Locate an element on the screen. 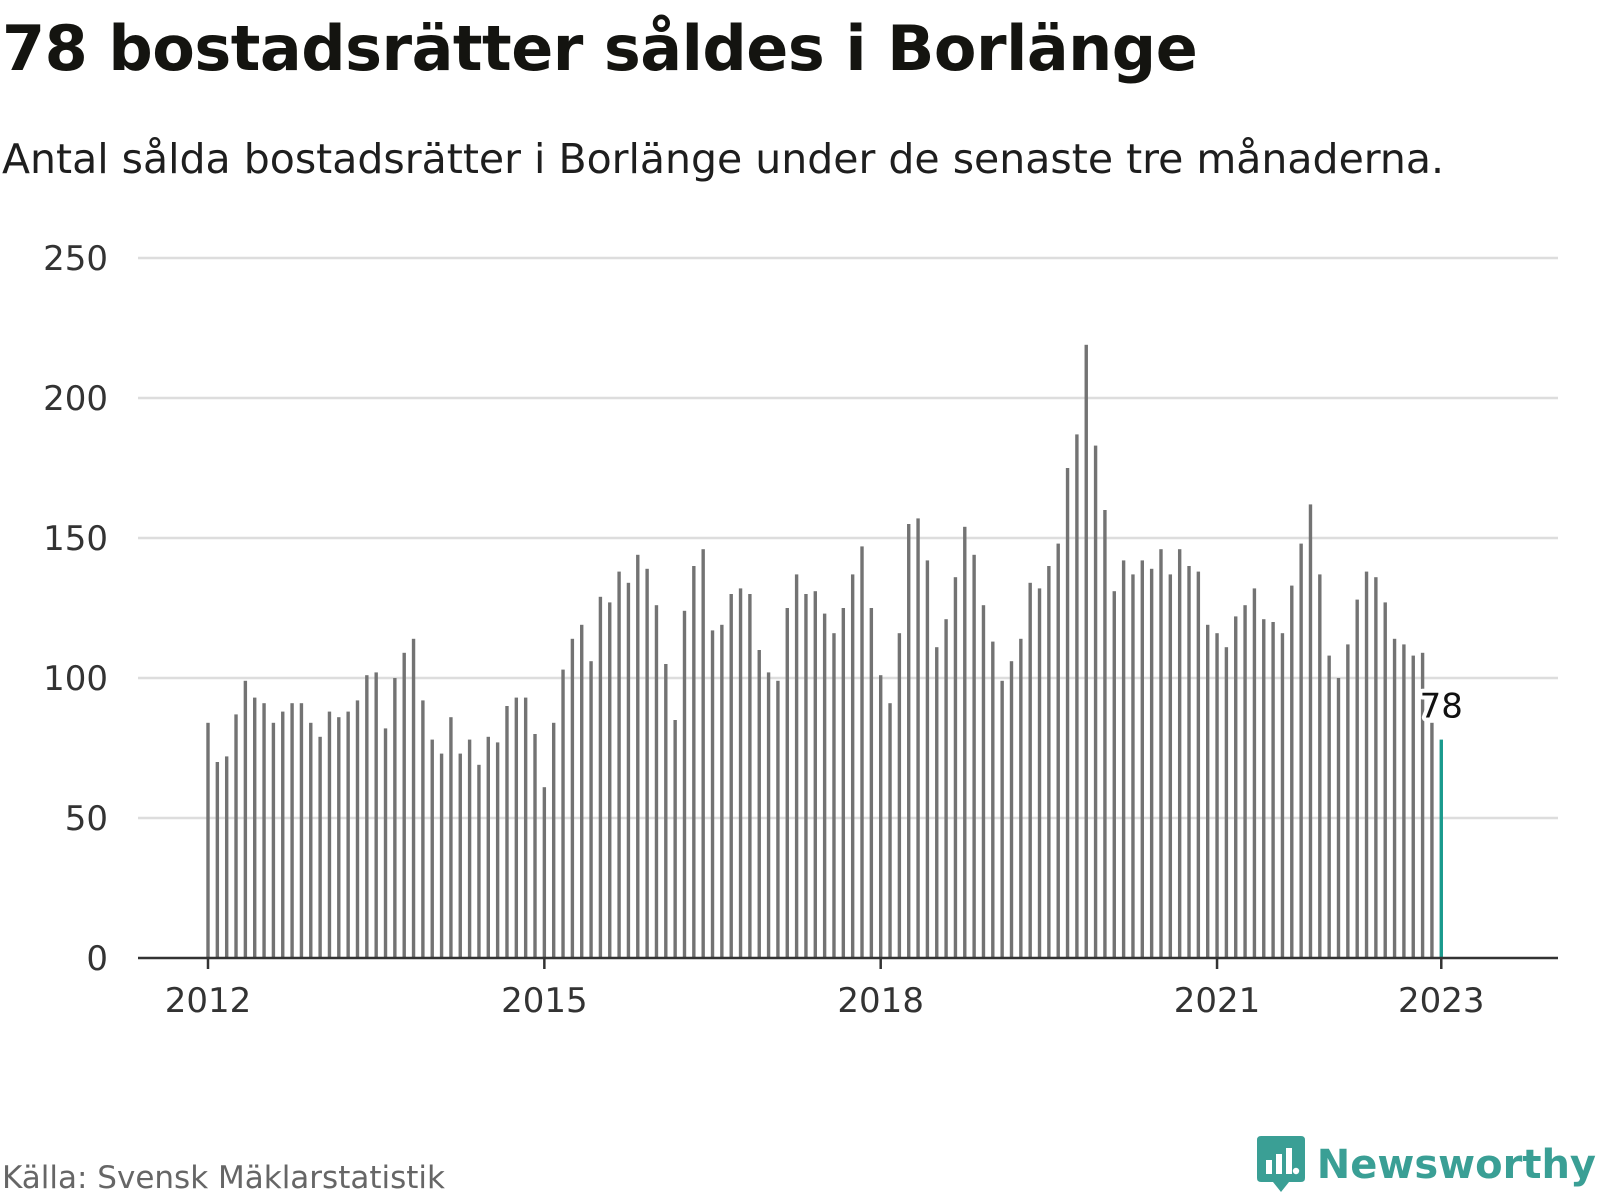 This screenshot has width=1600, height=1200. x-tick-label: 2012 is located at coordinates (208, 1000).